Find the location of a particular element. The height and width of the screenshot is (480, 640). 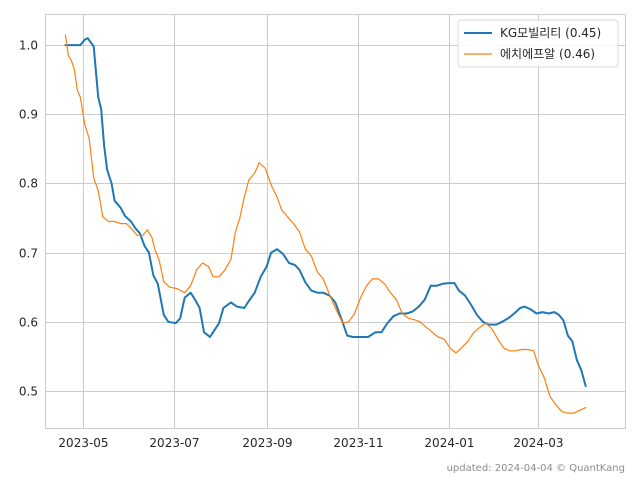

legend-box is located at coordinates (538, 43).